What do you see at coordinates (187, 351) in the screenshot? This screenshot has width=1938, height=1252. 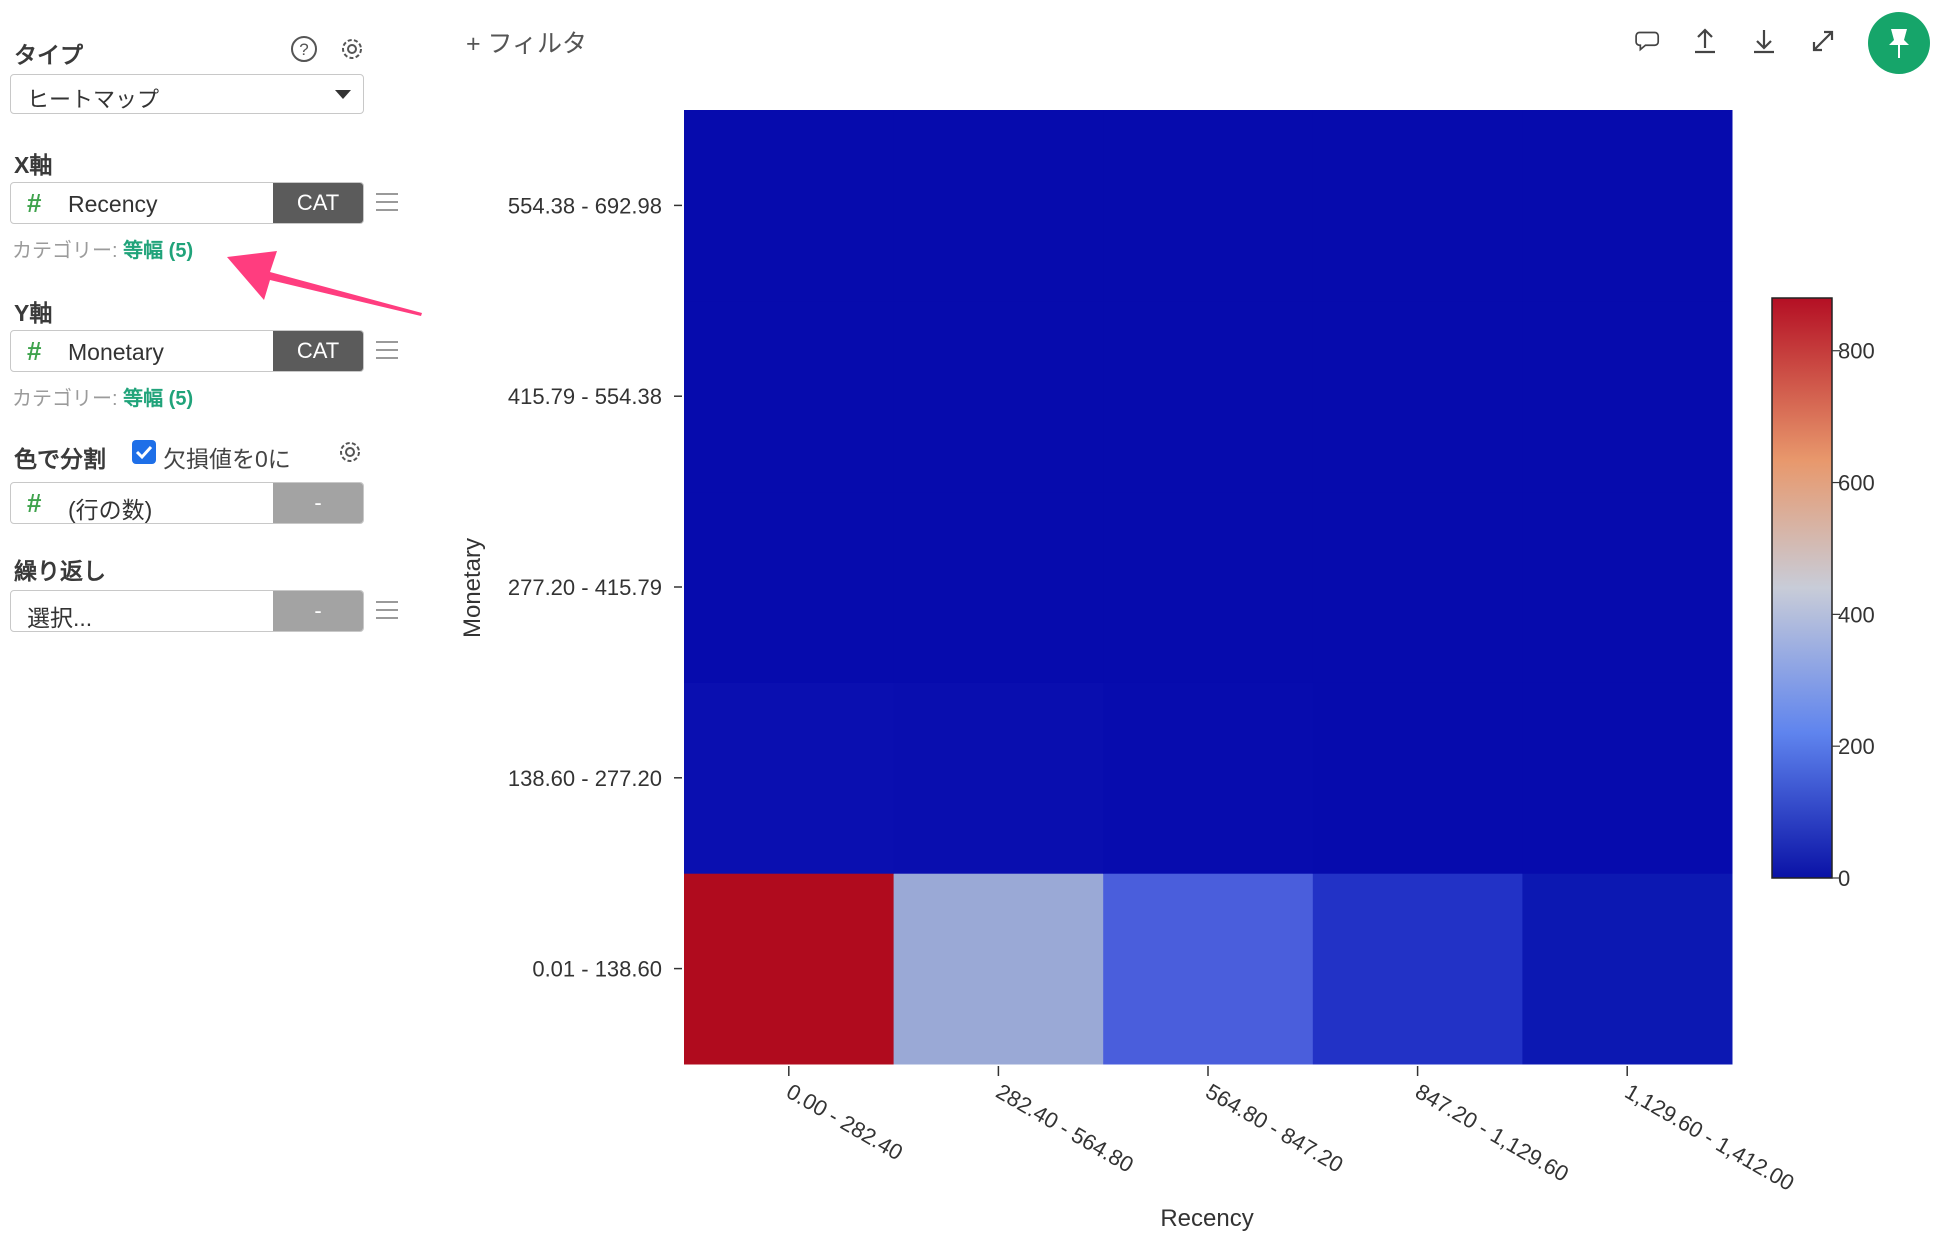 I see `y-axis-field: # Monetary CAT` at bounding box center [187, 351].